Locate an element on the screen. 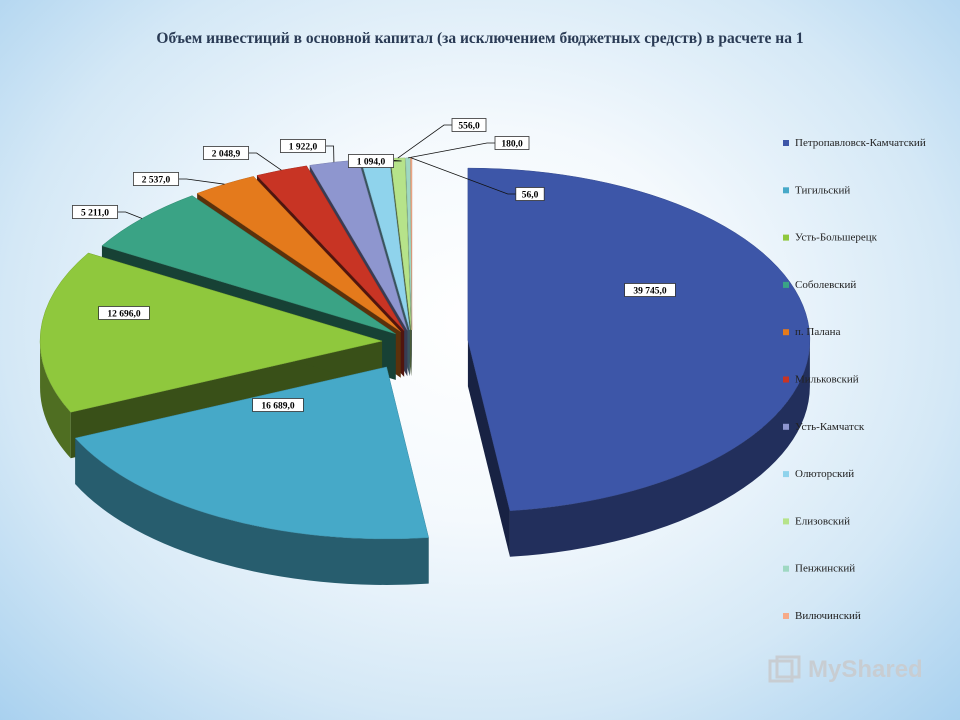 The image size is (960, 720). data-label-1: 16 689,0 is located at coordinates (278, 406).